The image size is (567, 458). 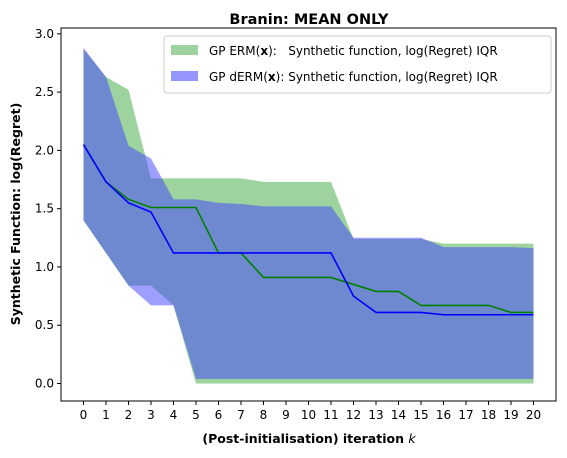 What do you see at coordinates (412, 438) in the screenshot?
I see `x-axis-label-variable: k` at bounding box center [412, 438].